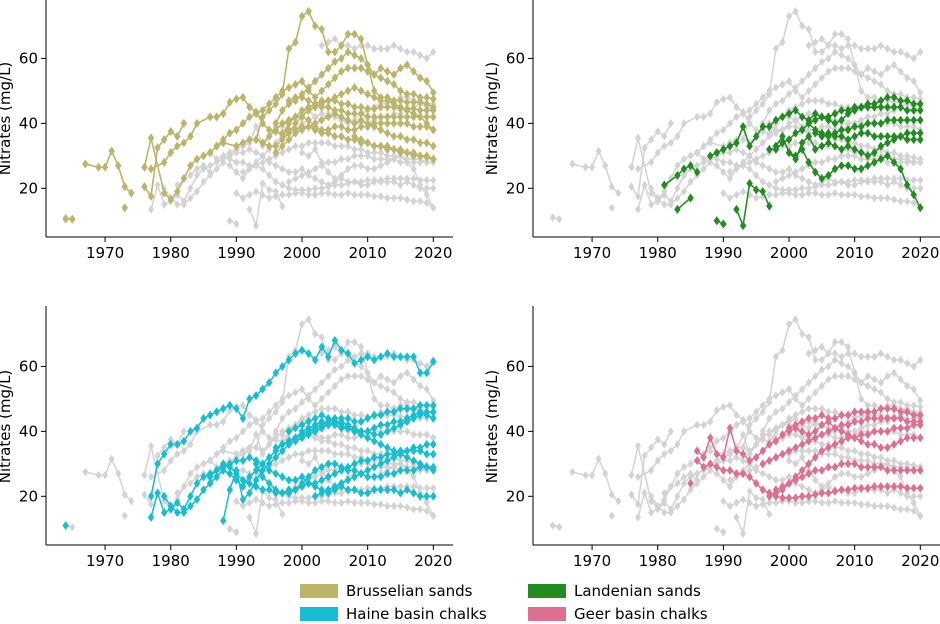 This screenshot has height=624, width=940. Describe the element at coordinates (515, 123) in the screenshot. I see `y-tick-label: 40` at that location.